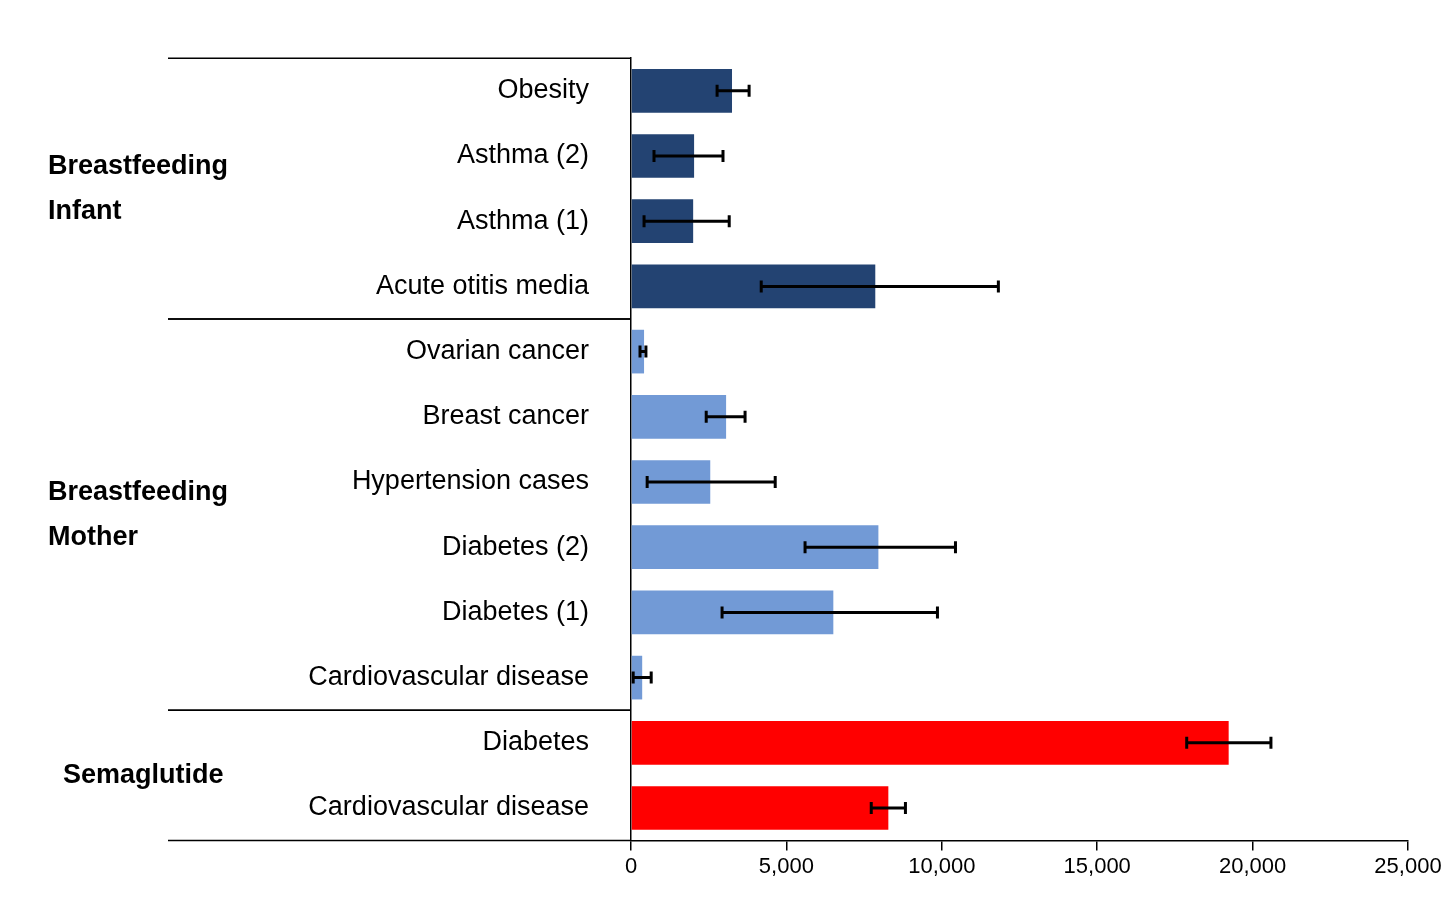 The width and height of the screenshot is (1455, 901). Describe the element at coordinates (515, 610) in the screenshot. I see `y-tick-label: Diabetes (1)` at that location.